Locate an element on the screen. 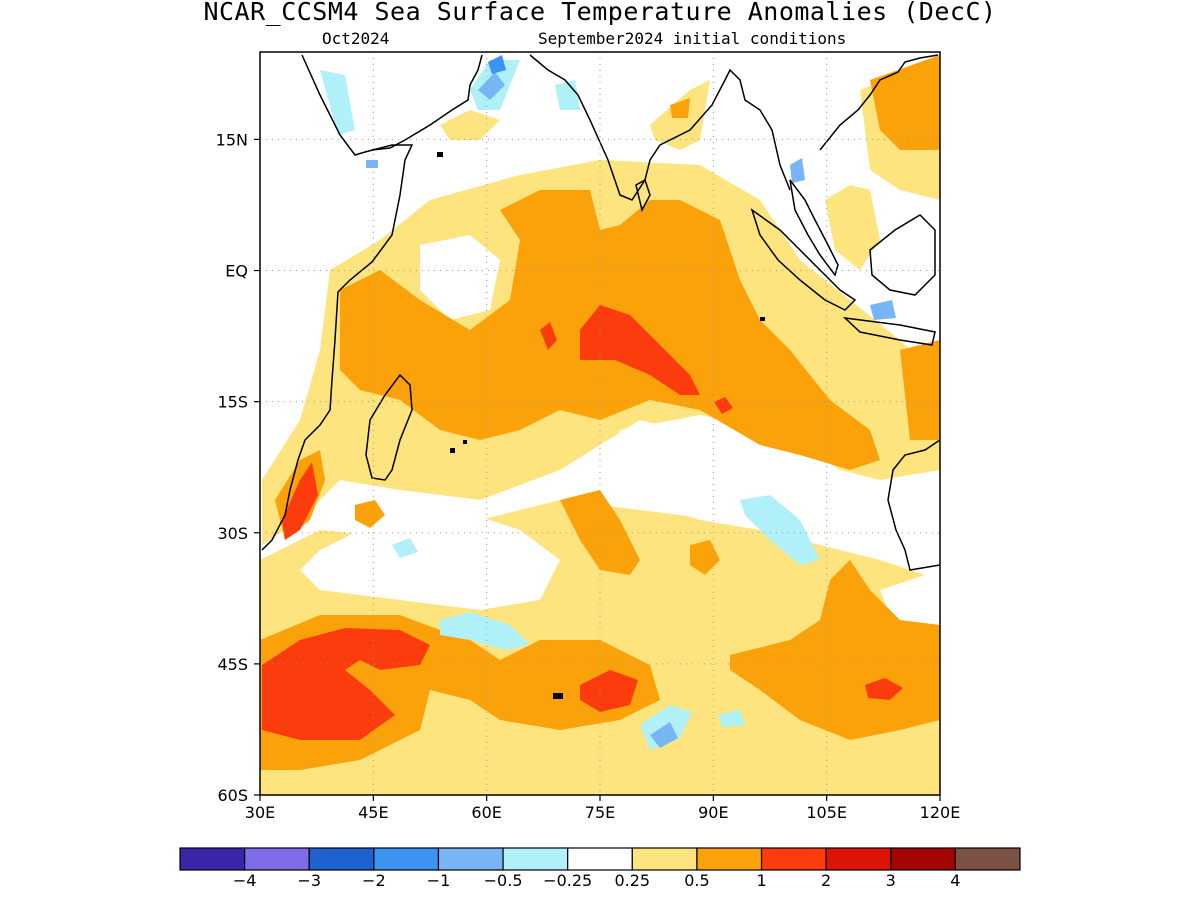 Image resolution: width=1200 pixels, height=900 pixels. india-coastline is located at coordinates (660, 127).